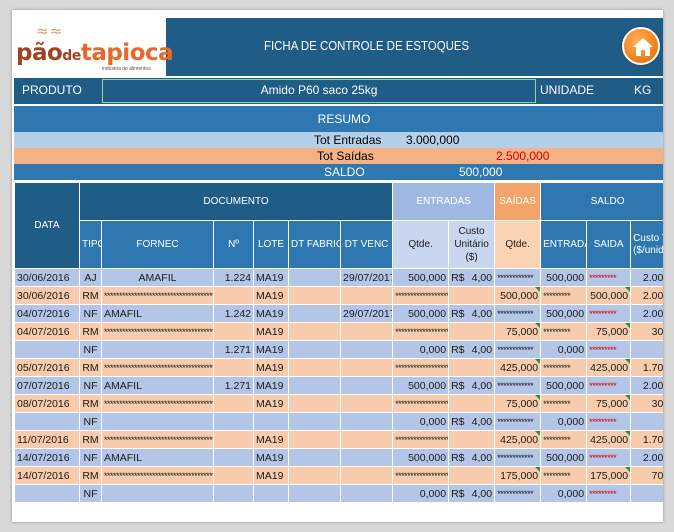  Describe the element at coordinates (233, 277) in the screenshot. I see `cell-n: 1.224` at that location.